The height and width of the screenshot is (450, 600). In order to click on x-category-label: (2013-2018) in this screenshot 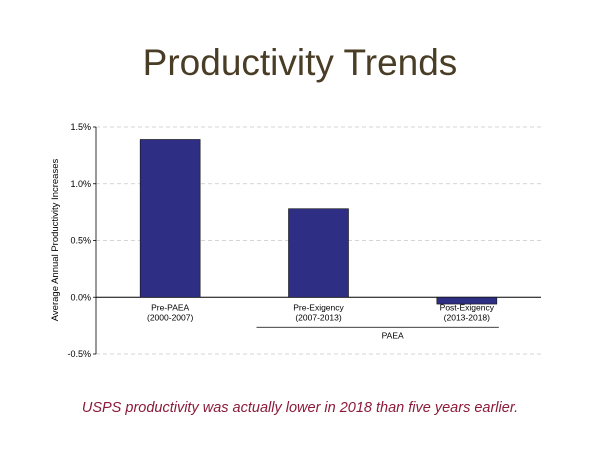, I will do `click(467, 317)`.